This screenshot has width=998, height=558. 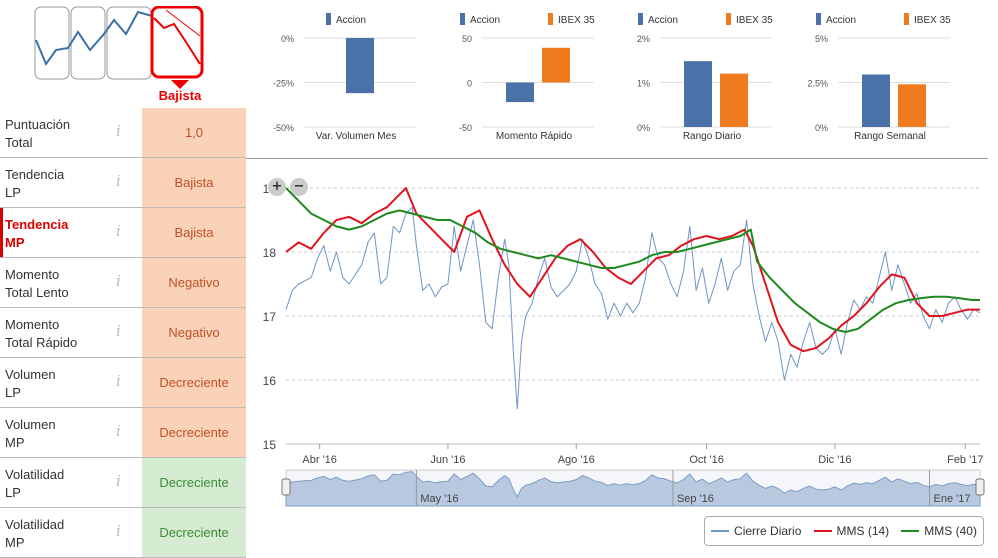 What do you see at coordinates (469, 84) in the screenshot?
I see `y-tick-label: 0` at bounding box center [469, 84].